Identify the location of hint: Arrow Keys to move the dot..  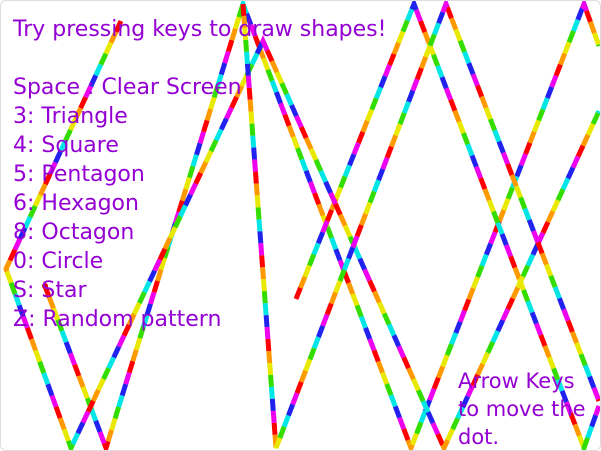
(522, 408).